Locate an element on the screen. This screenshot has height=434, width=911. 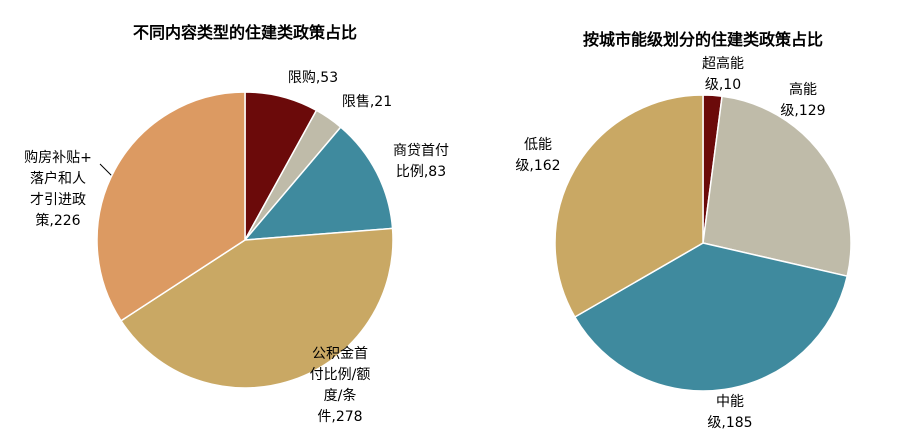
slice-label: 限售,21 is located at coordinates (367, 102).